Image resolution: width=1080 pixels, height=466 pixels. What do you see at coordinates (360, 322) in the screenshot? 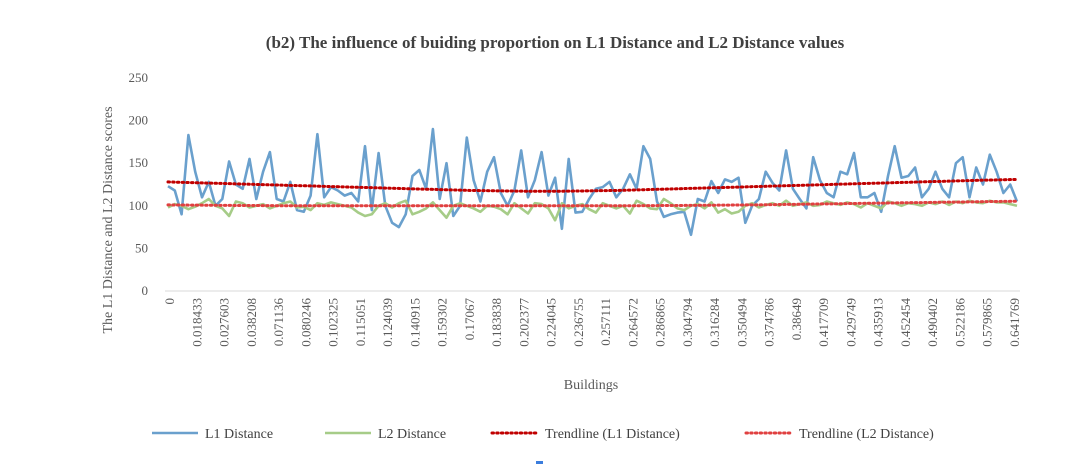
I see `x-tick-label: 0.115051` at bounding box center [360, 322].